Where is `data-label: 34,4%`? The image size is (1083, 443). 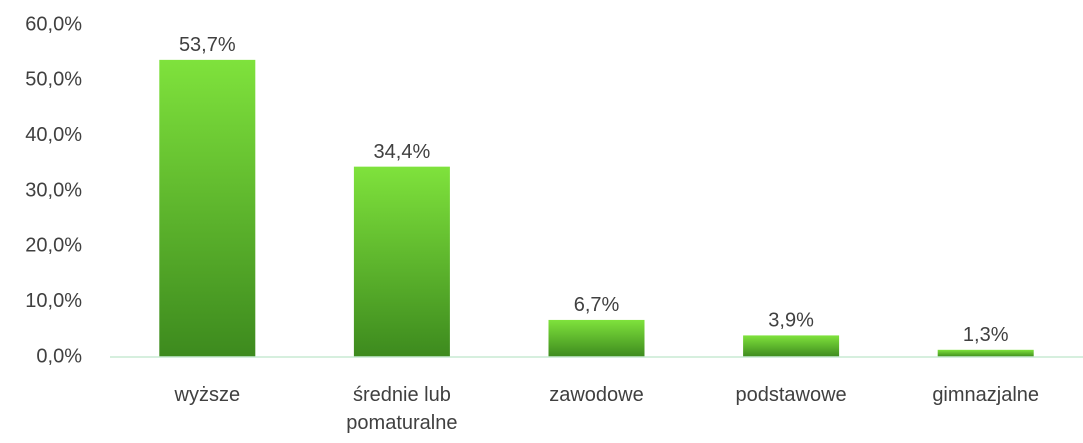 data-label: 34,4% is located at coordinates (402, 152).